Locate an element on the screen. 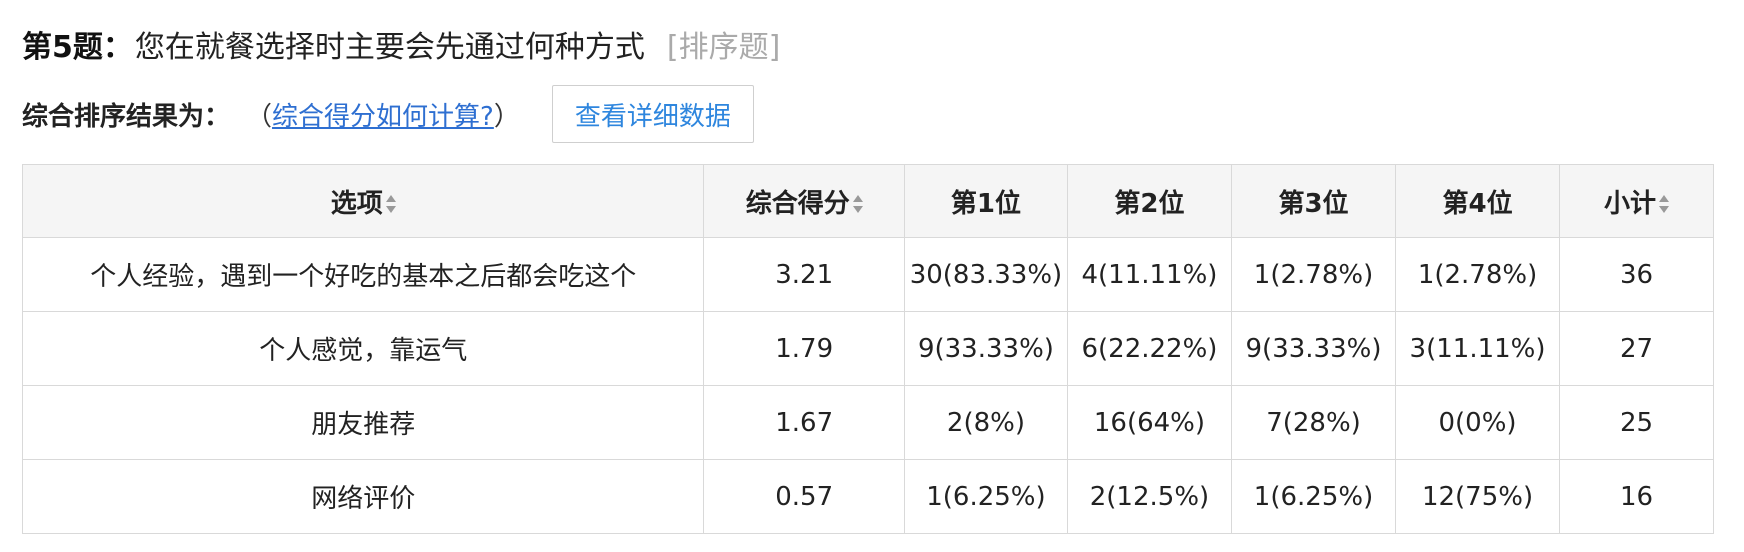 Image resolution: width=1744 pixels, height=552 pixels. question-text: 您在就餐选择时主要会先通过何种方式 is located at coordinates (389, 47).